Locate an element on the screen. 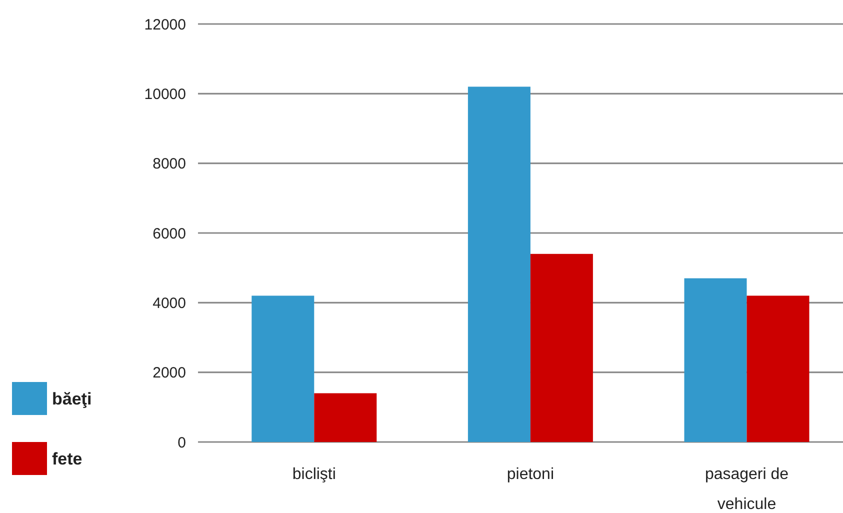 The width and height of the screenshot is (843, 513). y-tick-label: 0 is located at coordinates (182, 443).